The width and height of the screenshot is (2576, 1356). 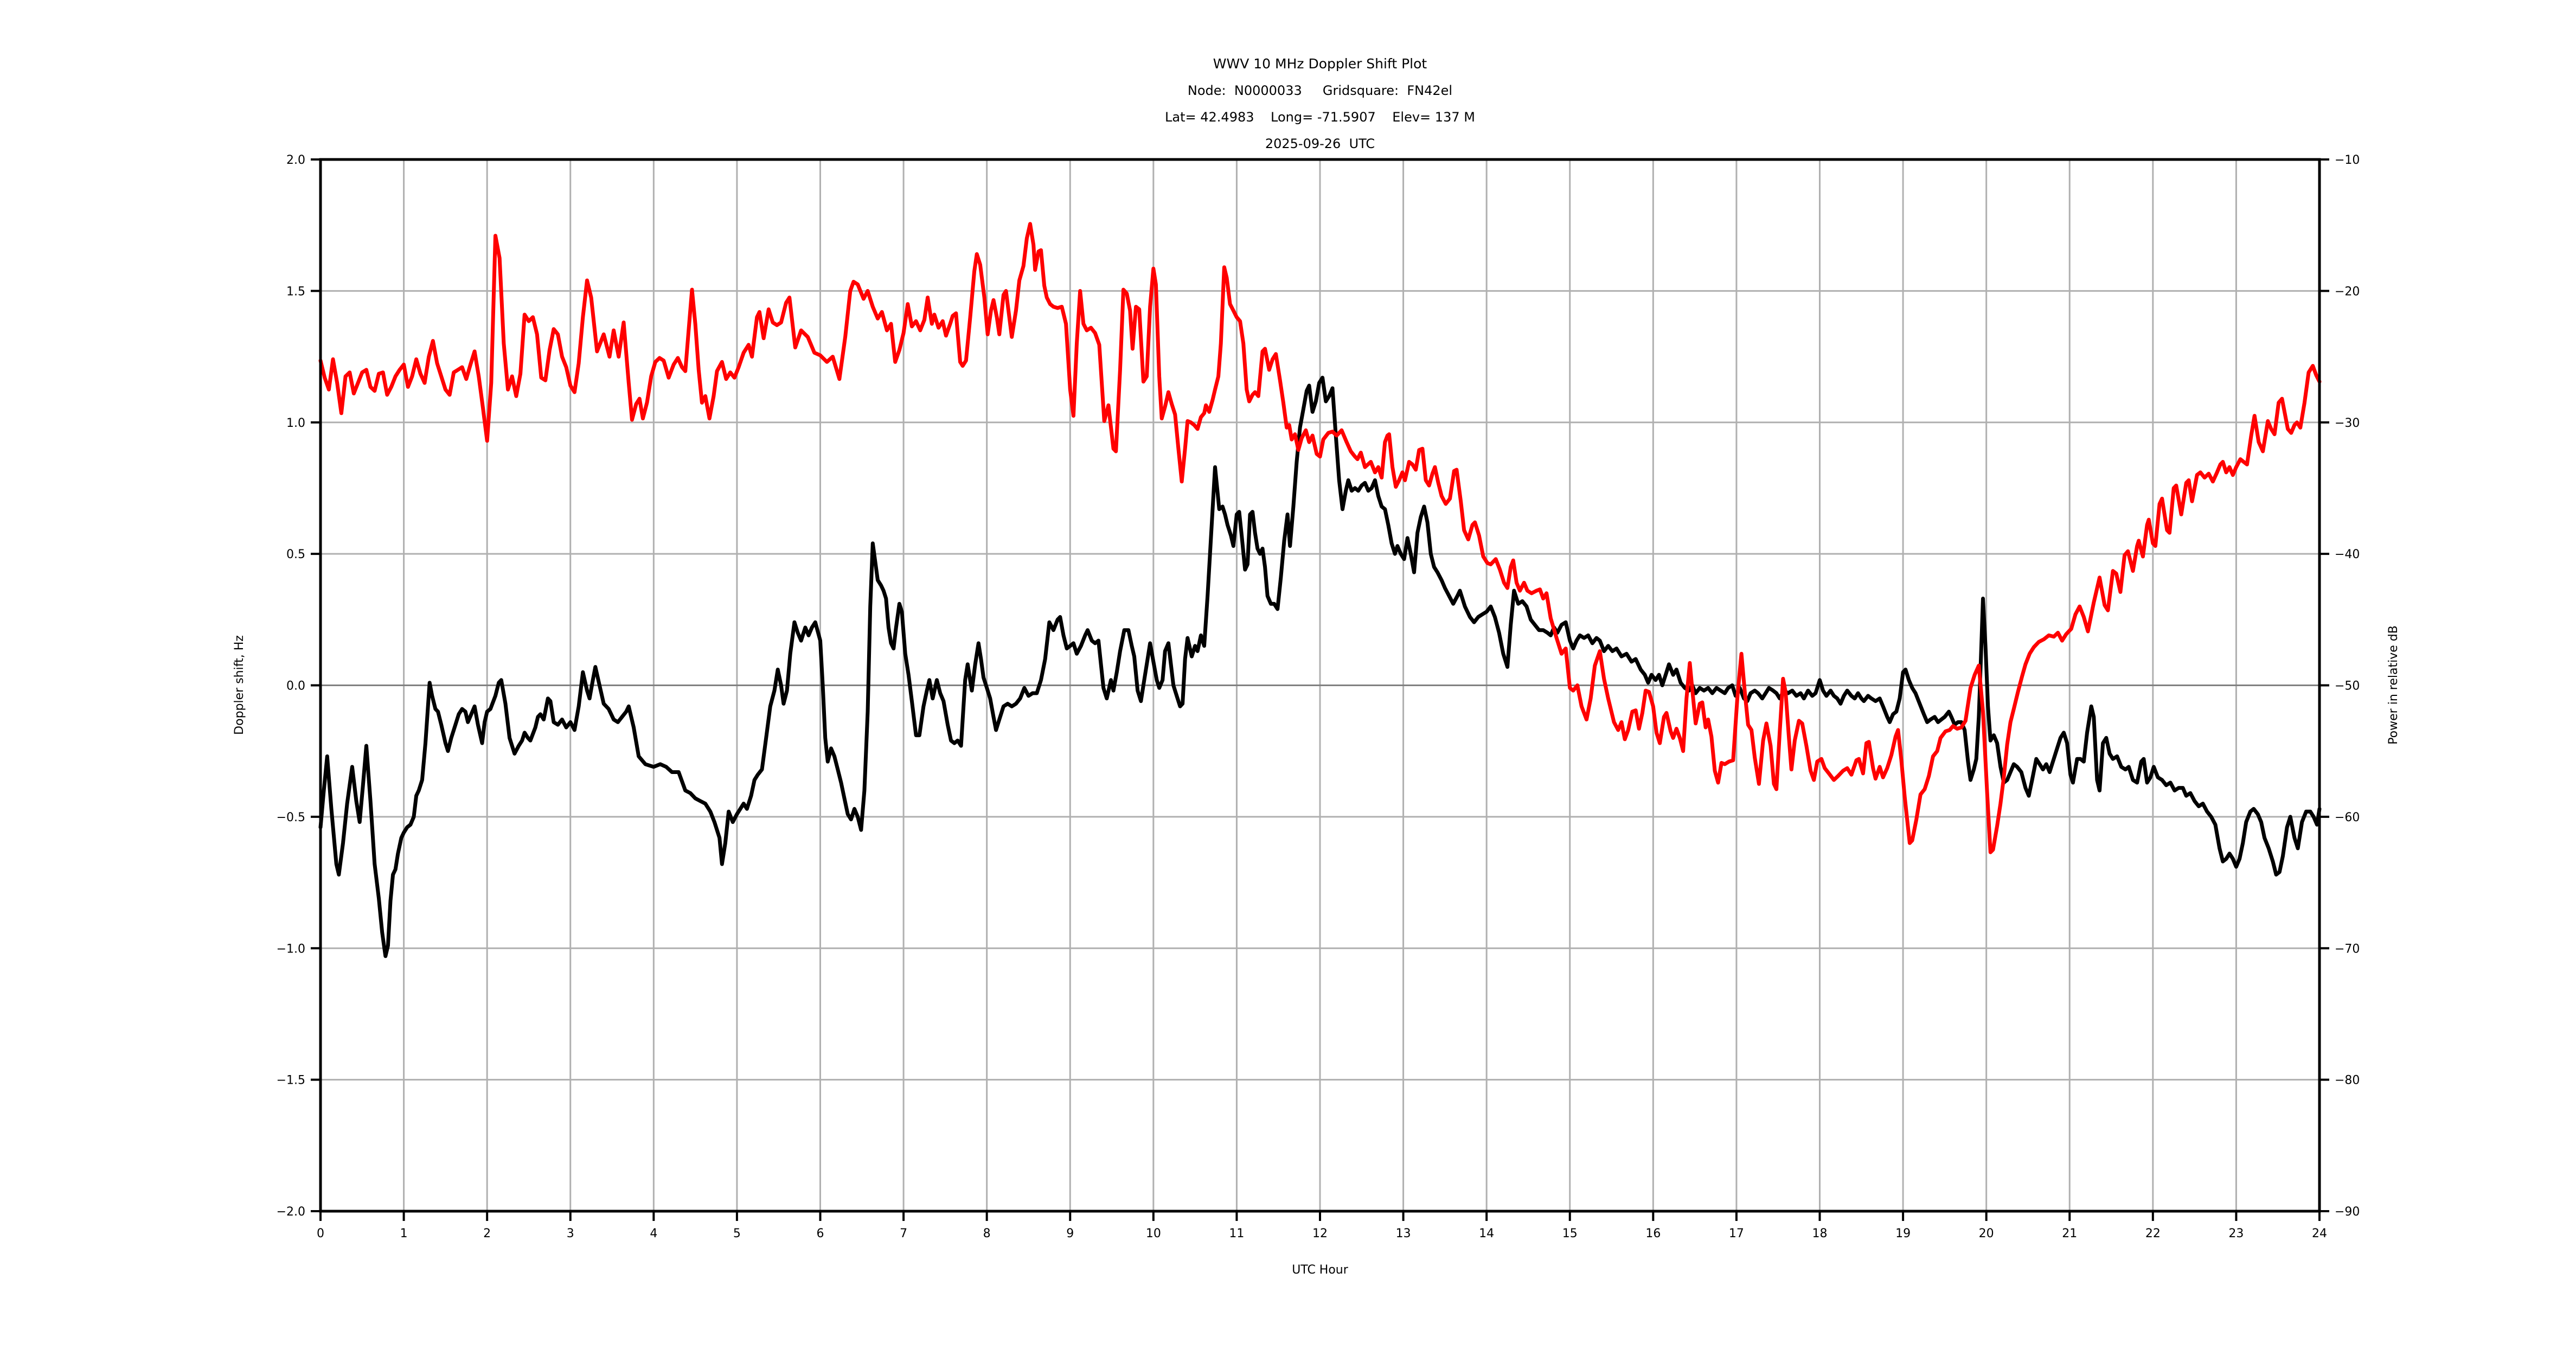 What do you see at coordinates (1736, 1233) in the screenshot?
I see `x-tick-label: 17` at bounding box center [1736, 1233].